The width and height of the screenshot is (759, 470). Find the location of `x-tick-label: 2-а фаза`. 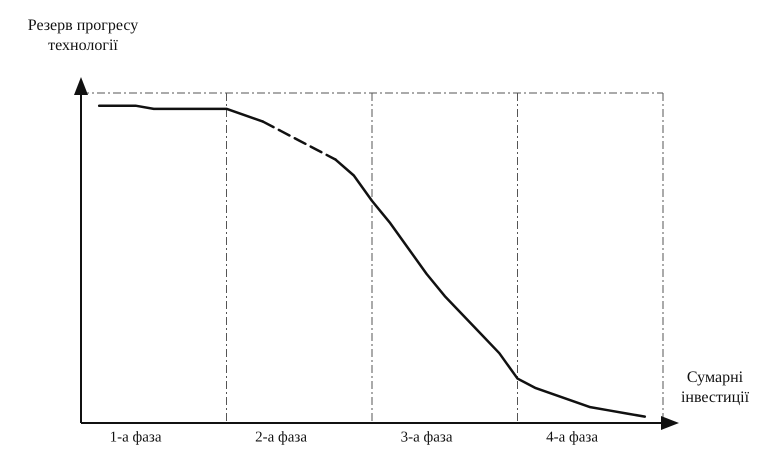

x-tick-label: 2-а фаза is located at coordinates (281, 438).